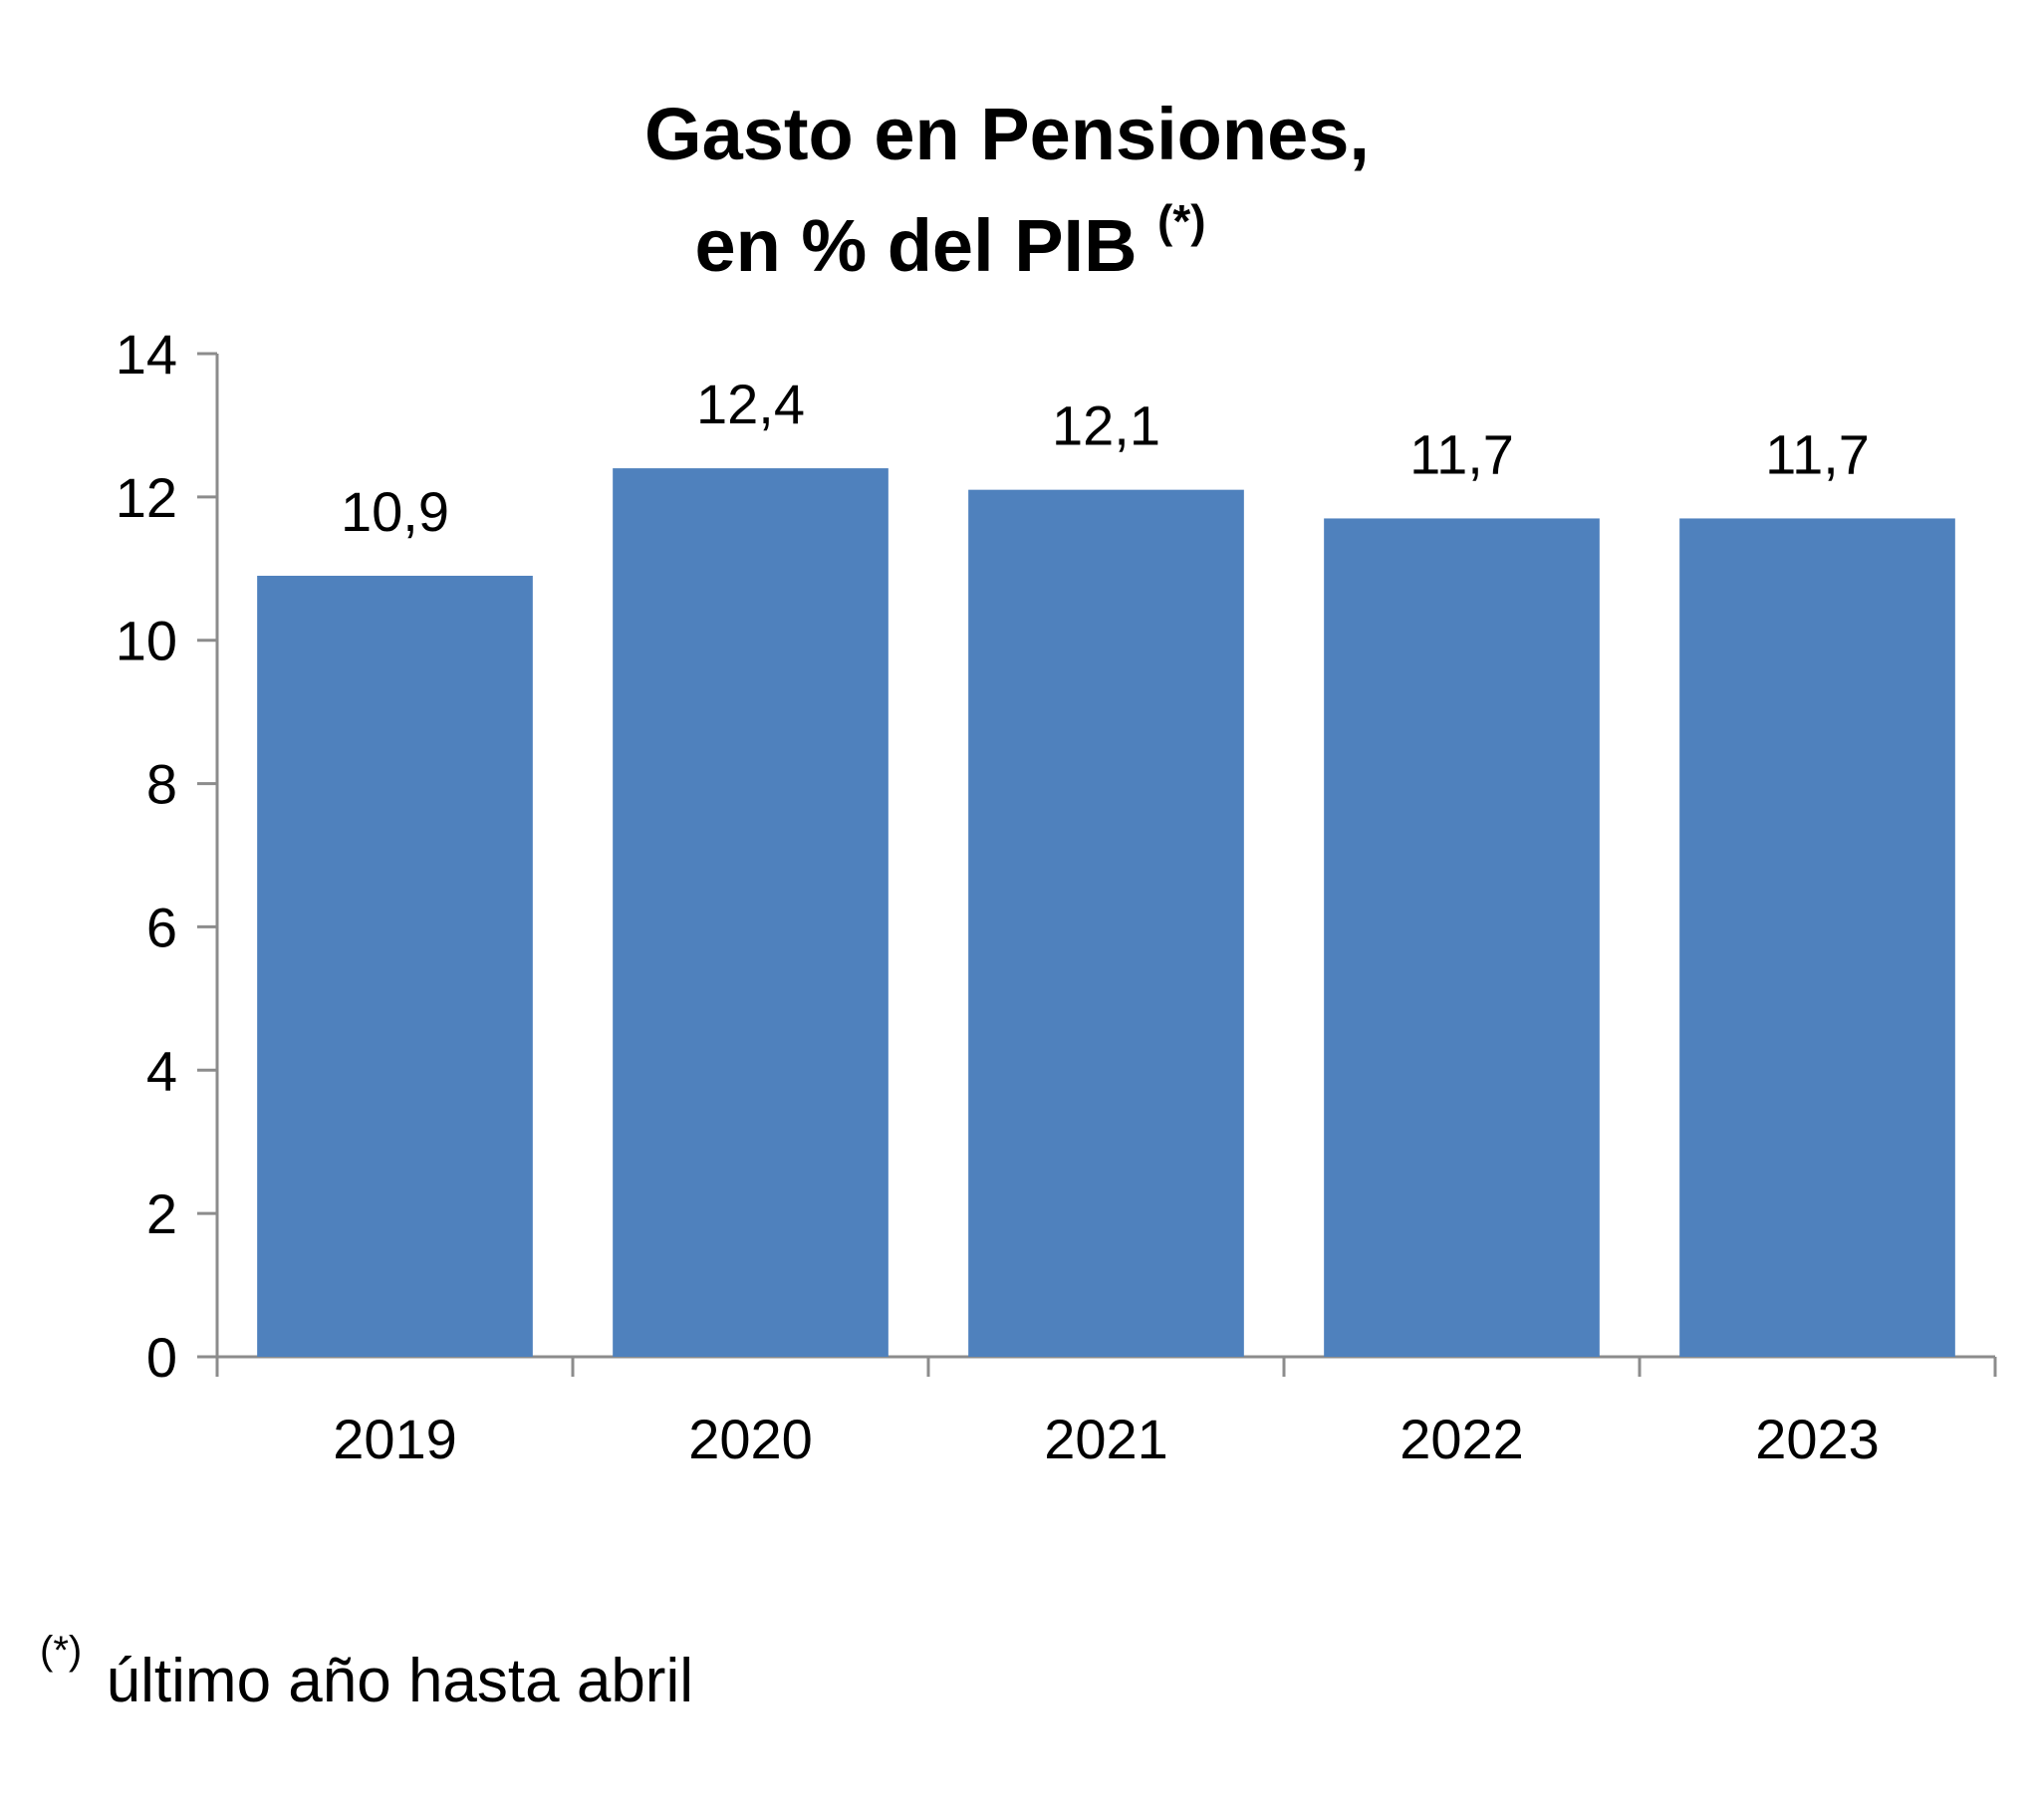 The width and height of the screenshot is (2035, 1820). Describe the element at coordinates (915, 245) in the screenshot. I see `chart-subtitle: en % del PIB` at that location.